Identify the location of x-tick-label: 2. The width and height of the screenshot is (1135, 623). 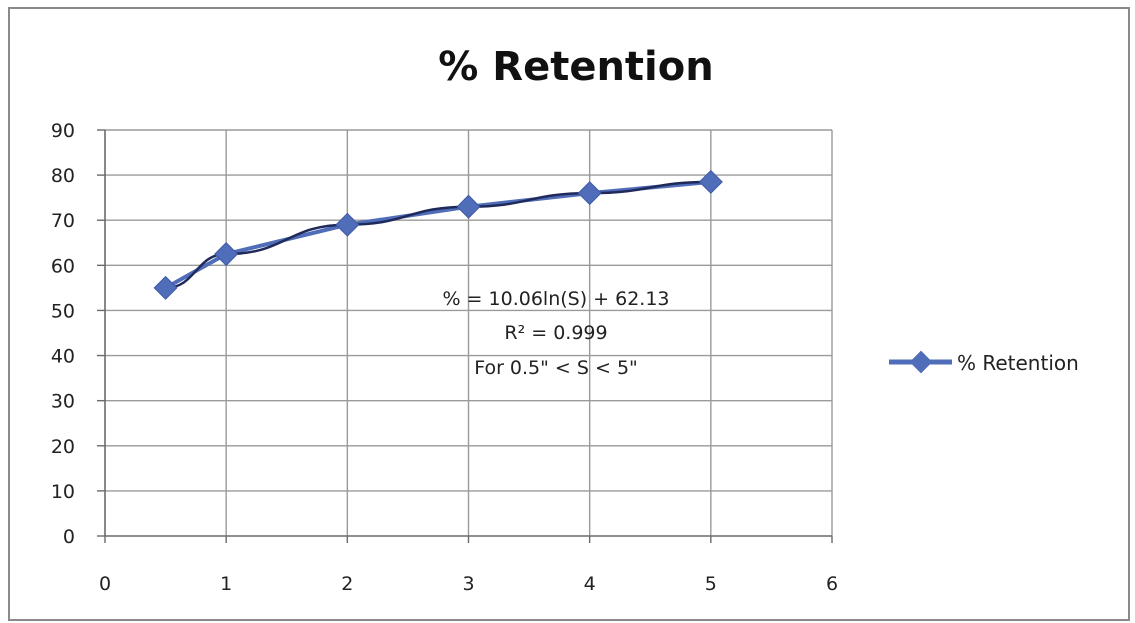
(347, 584).